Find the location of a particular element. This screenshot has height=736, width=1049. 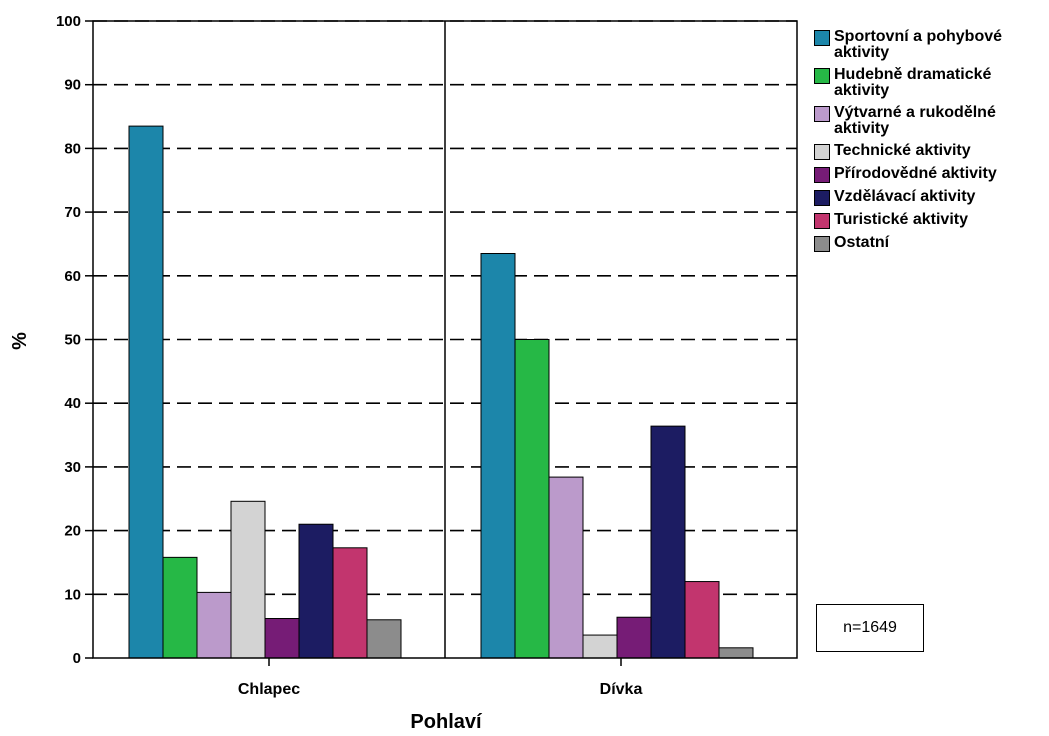

legend-item: Hudebně dramatické aktivity is located at coordinates (930, 81).